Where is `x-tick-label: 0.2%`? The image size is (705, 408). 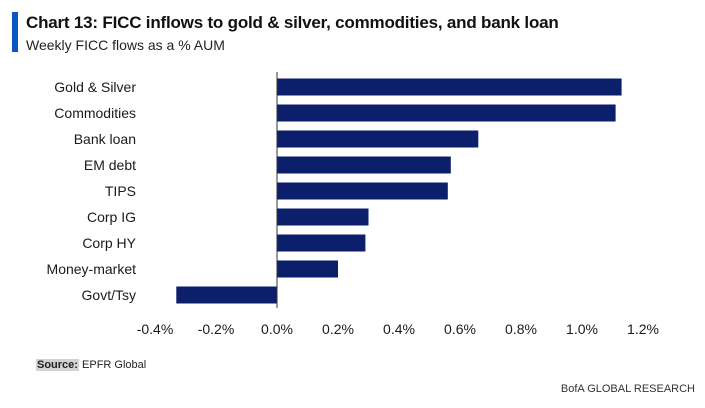 x-tick-label: 0.2% is located at coordinates (338, 329).